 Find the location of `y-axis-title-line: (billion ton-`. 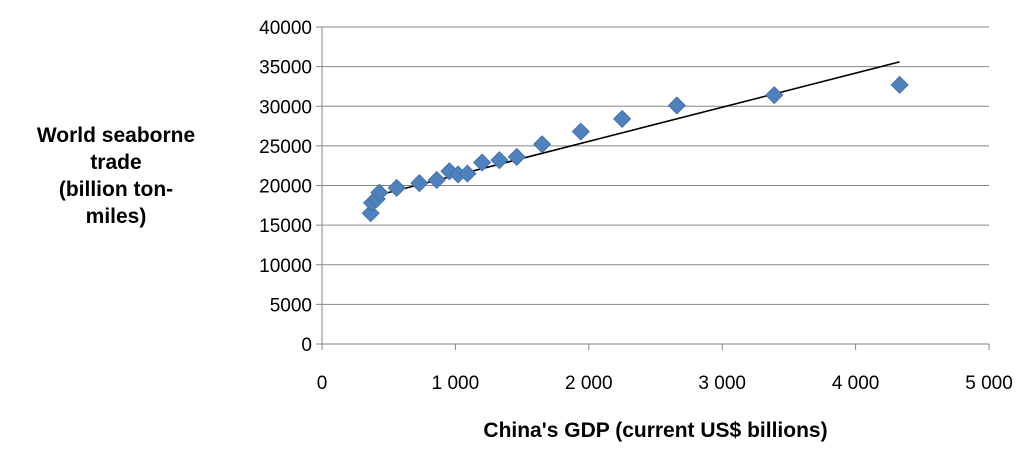

y-axis-title-line: (billion ton- is located at coordinates (116, 189).